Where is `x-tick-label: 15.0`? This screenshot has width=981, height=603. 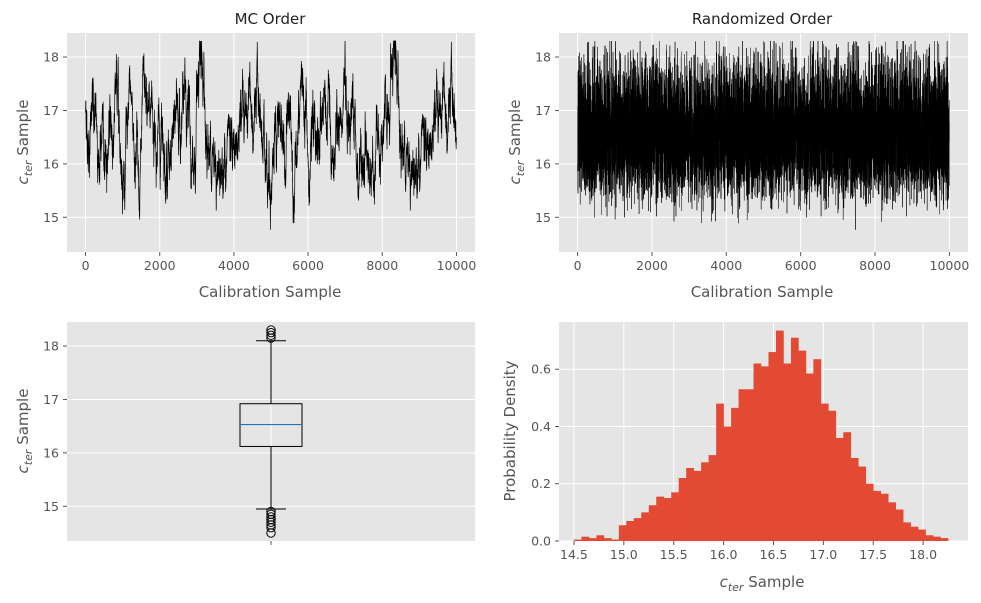
x-tick-label: 15.0 is located at coordinates (624, 554).